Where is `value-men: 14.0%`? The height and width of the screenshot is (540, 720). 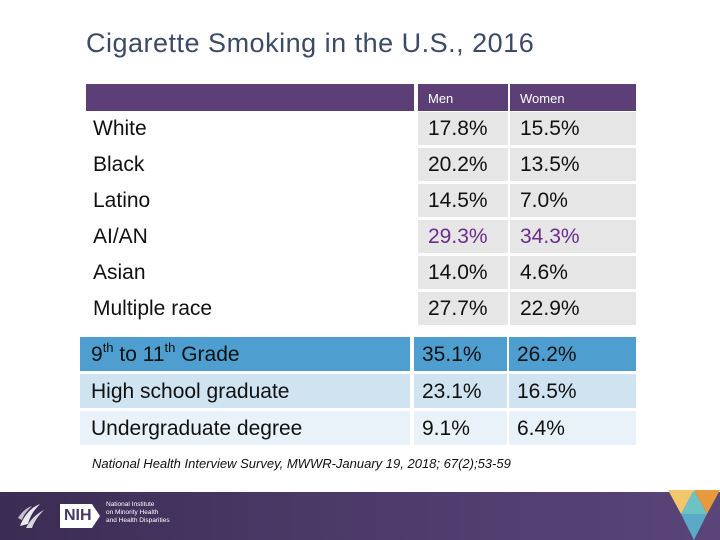 value-men: 14.0% is located at coordinates (463, 272).